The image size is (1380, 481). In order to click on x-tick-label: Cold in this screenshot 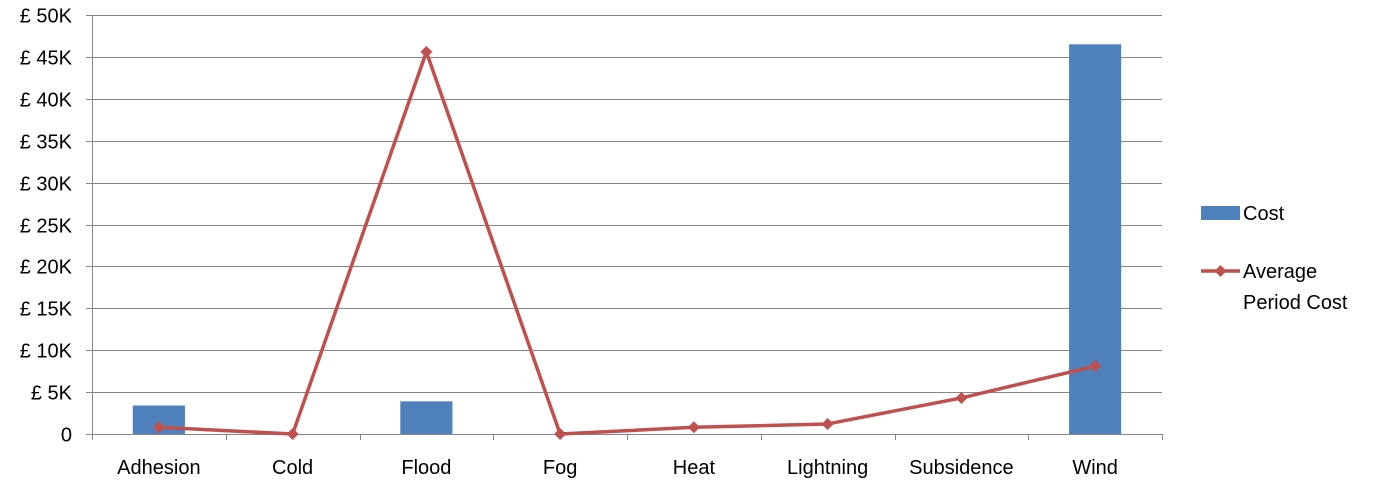, I will do `click(292, 468)`.